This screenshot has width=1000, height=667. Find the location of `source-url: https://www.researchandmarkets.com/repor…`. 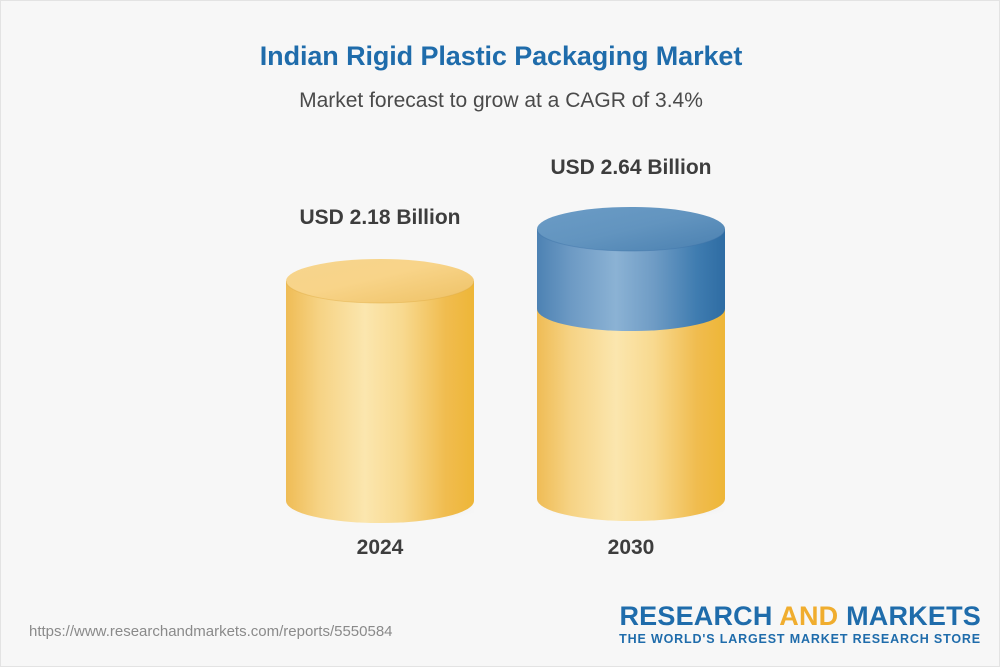

source-url: https://www.researchandmarkets.com/repor… is located at coordinates (211, 631).